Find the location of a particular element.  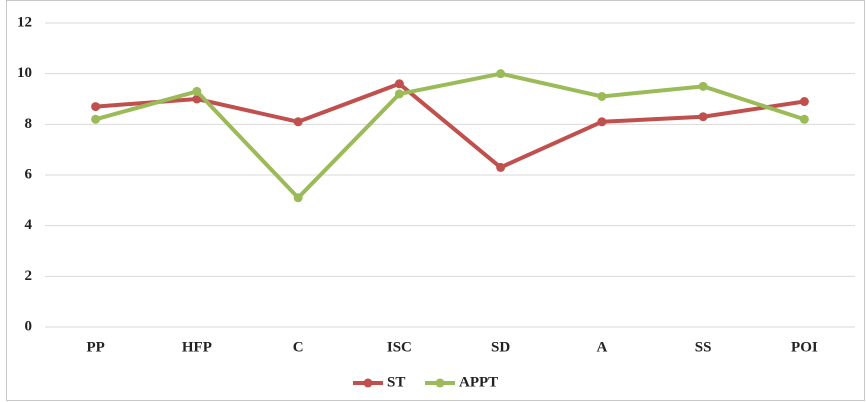

y-tick-label: 0 is located at coordinates (29, 326).